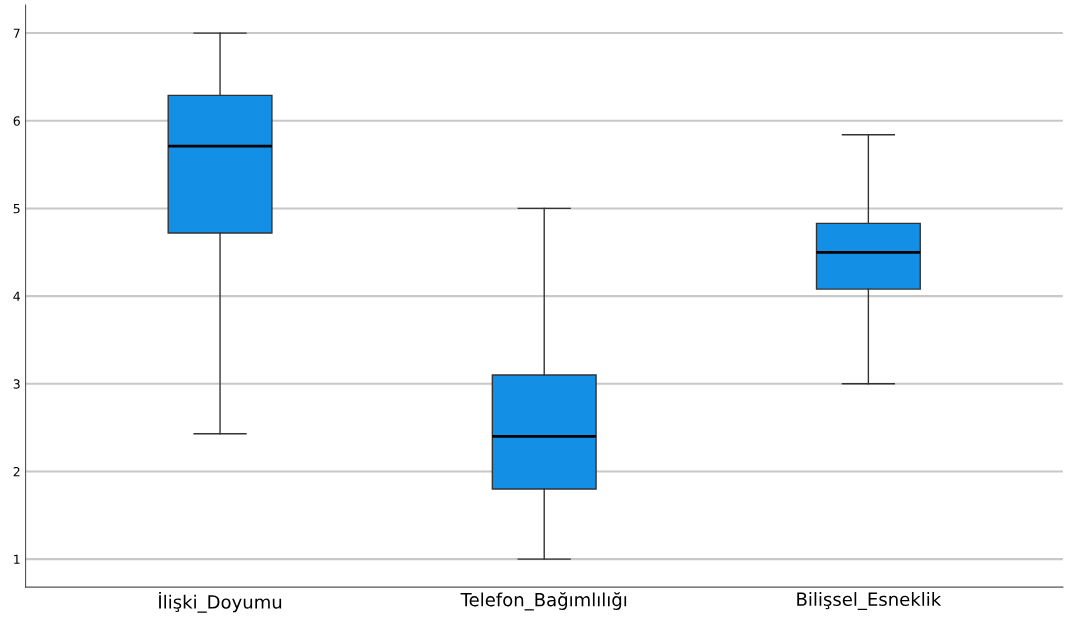  What do you see at coordinates (17, 559) in the screenshot?
I see `y-tick-label: 1` at bounding box center [17, 559].